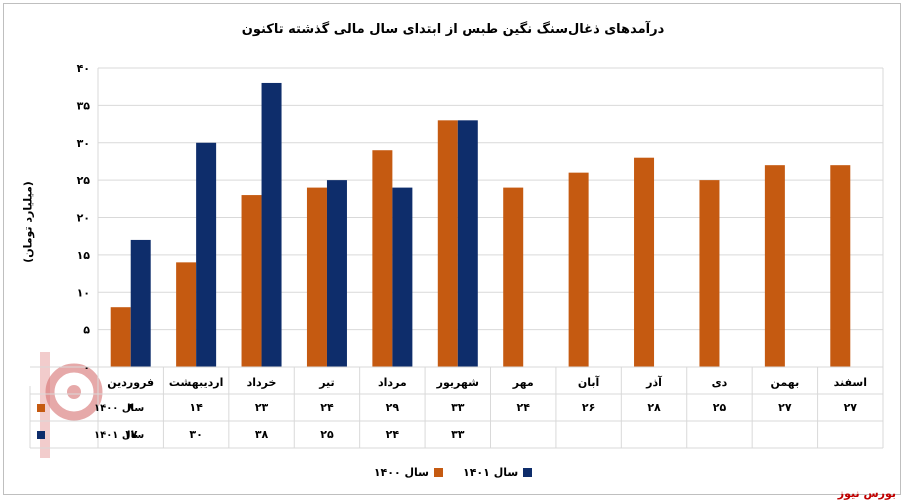 This screenshot has width=906, height=504. I want to click on category-label: تیر, so click(326, 382).